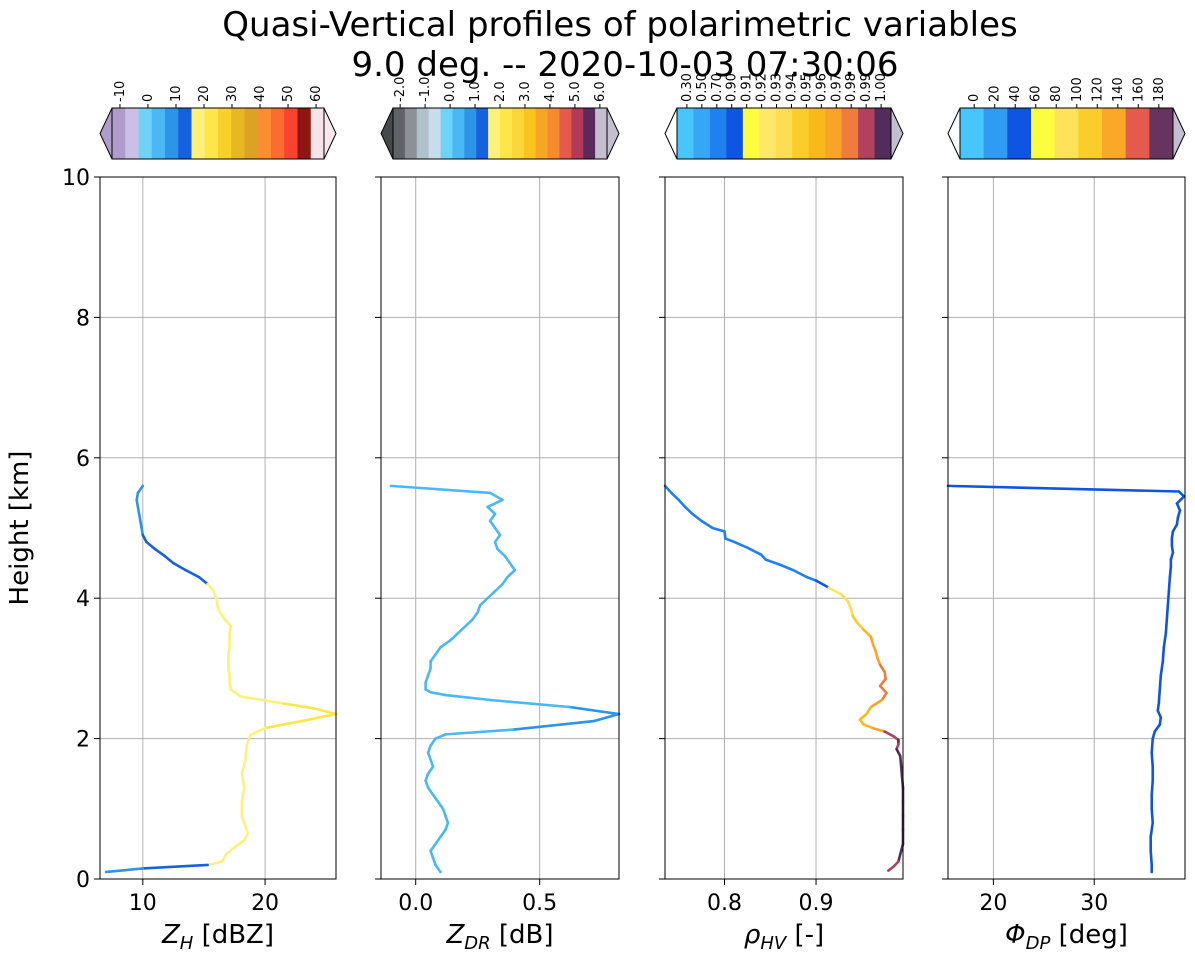 This screenshot has height=961, width=1195. I want to click on axes-frame, so click(500, 528).